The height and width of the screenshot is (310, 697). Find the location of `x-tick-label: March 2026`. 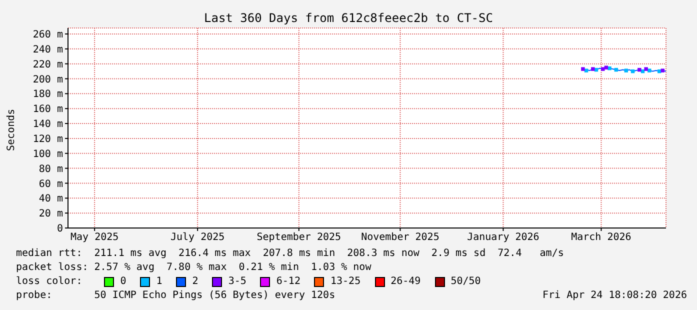

x-tick-label: March 2026 is located at coordinates (601, 238).